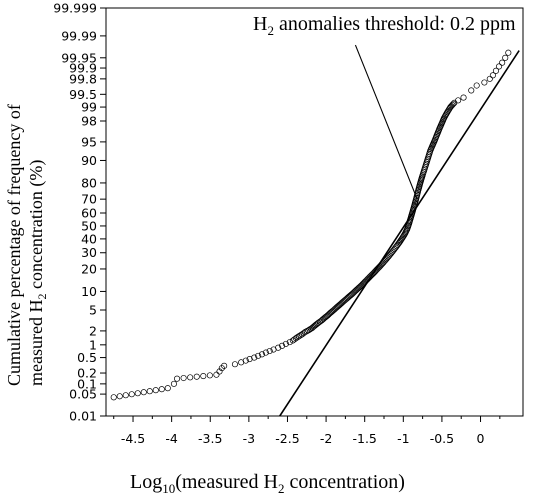 This screenshot has height=497, width=533. Describe the element at coordinates (87, 357) in the screenshot. I see `y-tick-label: 0.5` at that location.